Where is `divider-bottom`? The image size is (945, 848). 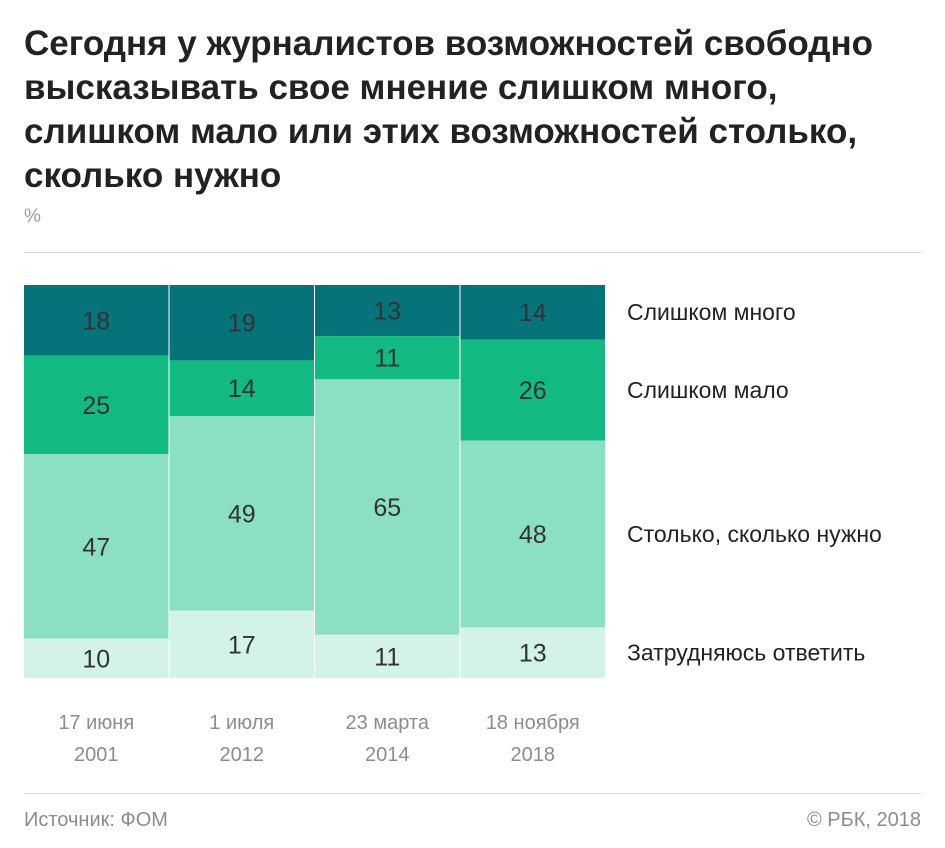 divider-bottom is located at coordinates (472, 793).